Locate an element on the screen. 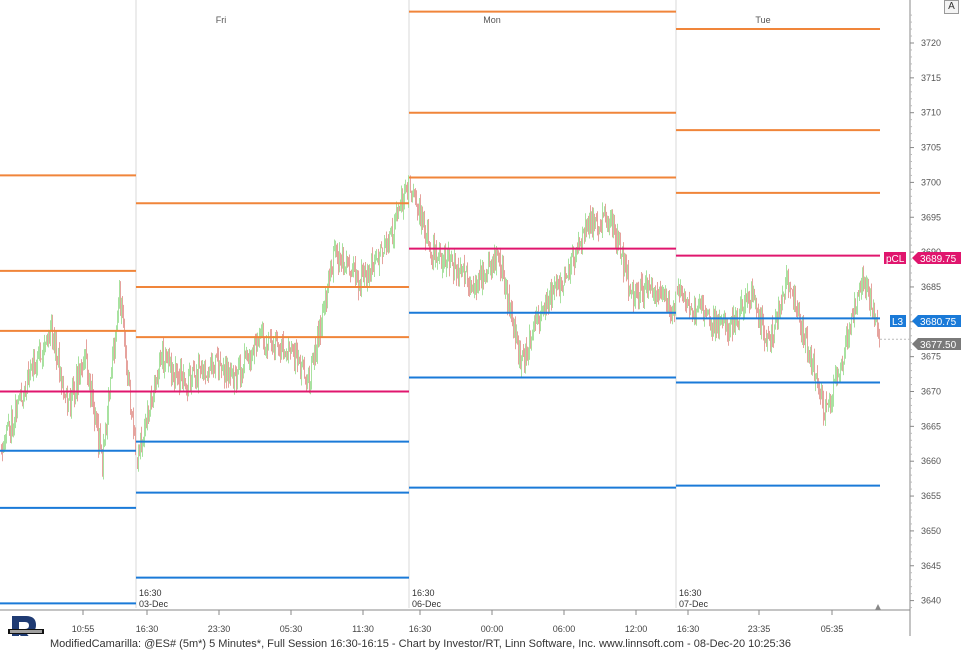  day-label: Fri is located at coordinates (221, 20).